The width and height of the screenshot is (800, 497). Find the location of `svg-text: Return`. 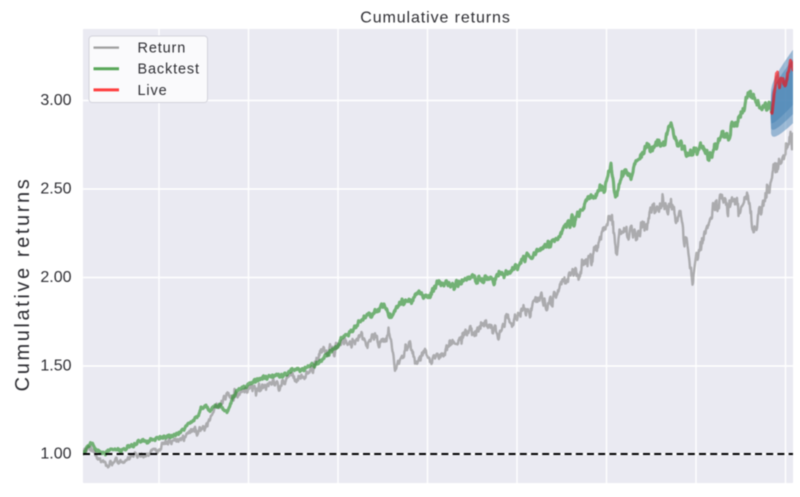

svg-text: Return is located at coordinates (162, 48).